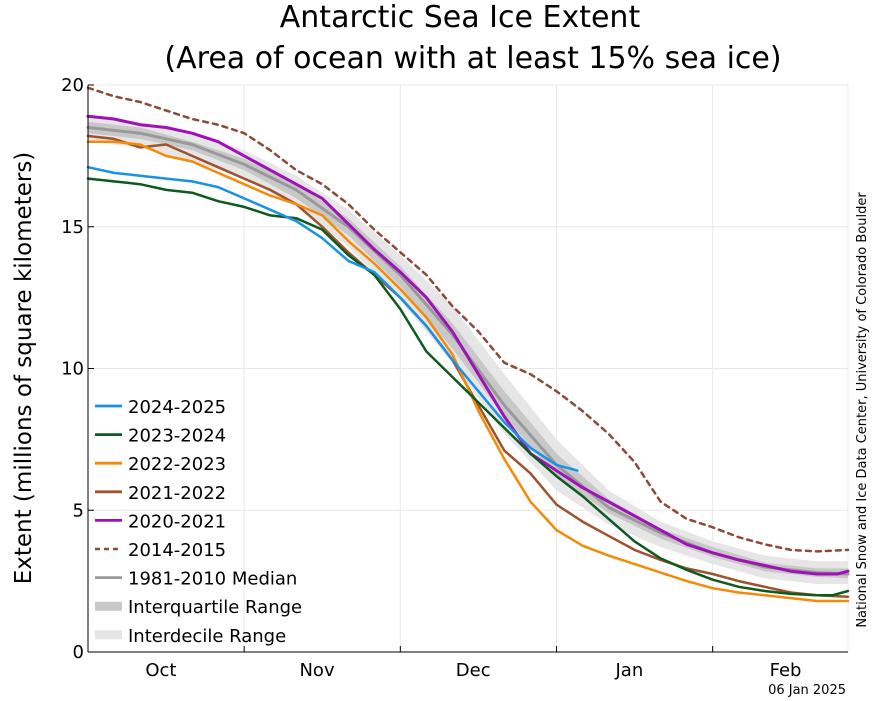  I want to click on legend-item: 2014-2015, so click(160, 550).